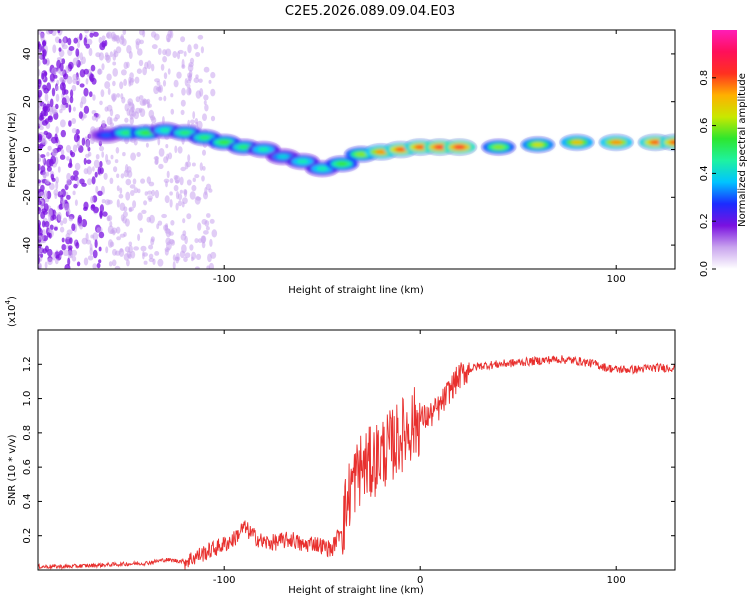  I want to click on snr-ytick-label: 1.0, so click(27, 399).